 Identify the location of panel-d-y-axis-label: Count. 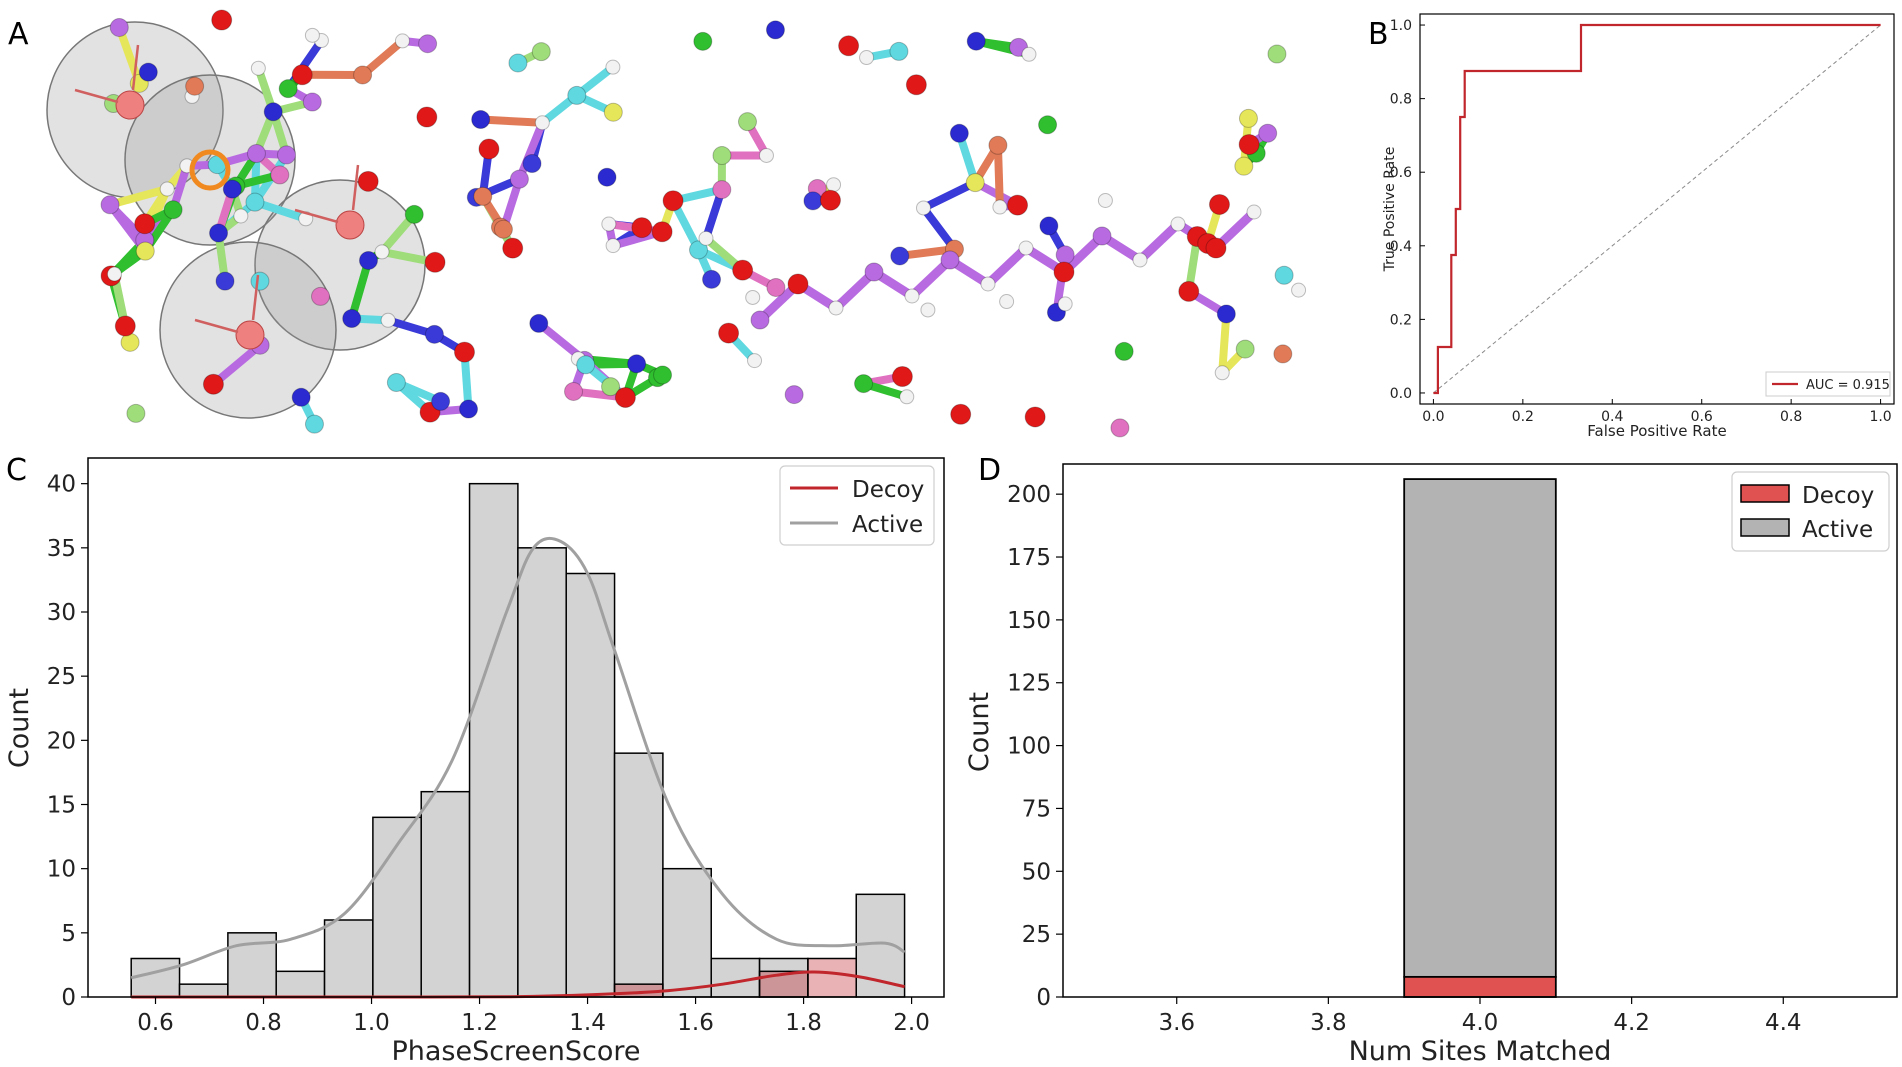
(979, 732).